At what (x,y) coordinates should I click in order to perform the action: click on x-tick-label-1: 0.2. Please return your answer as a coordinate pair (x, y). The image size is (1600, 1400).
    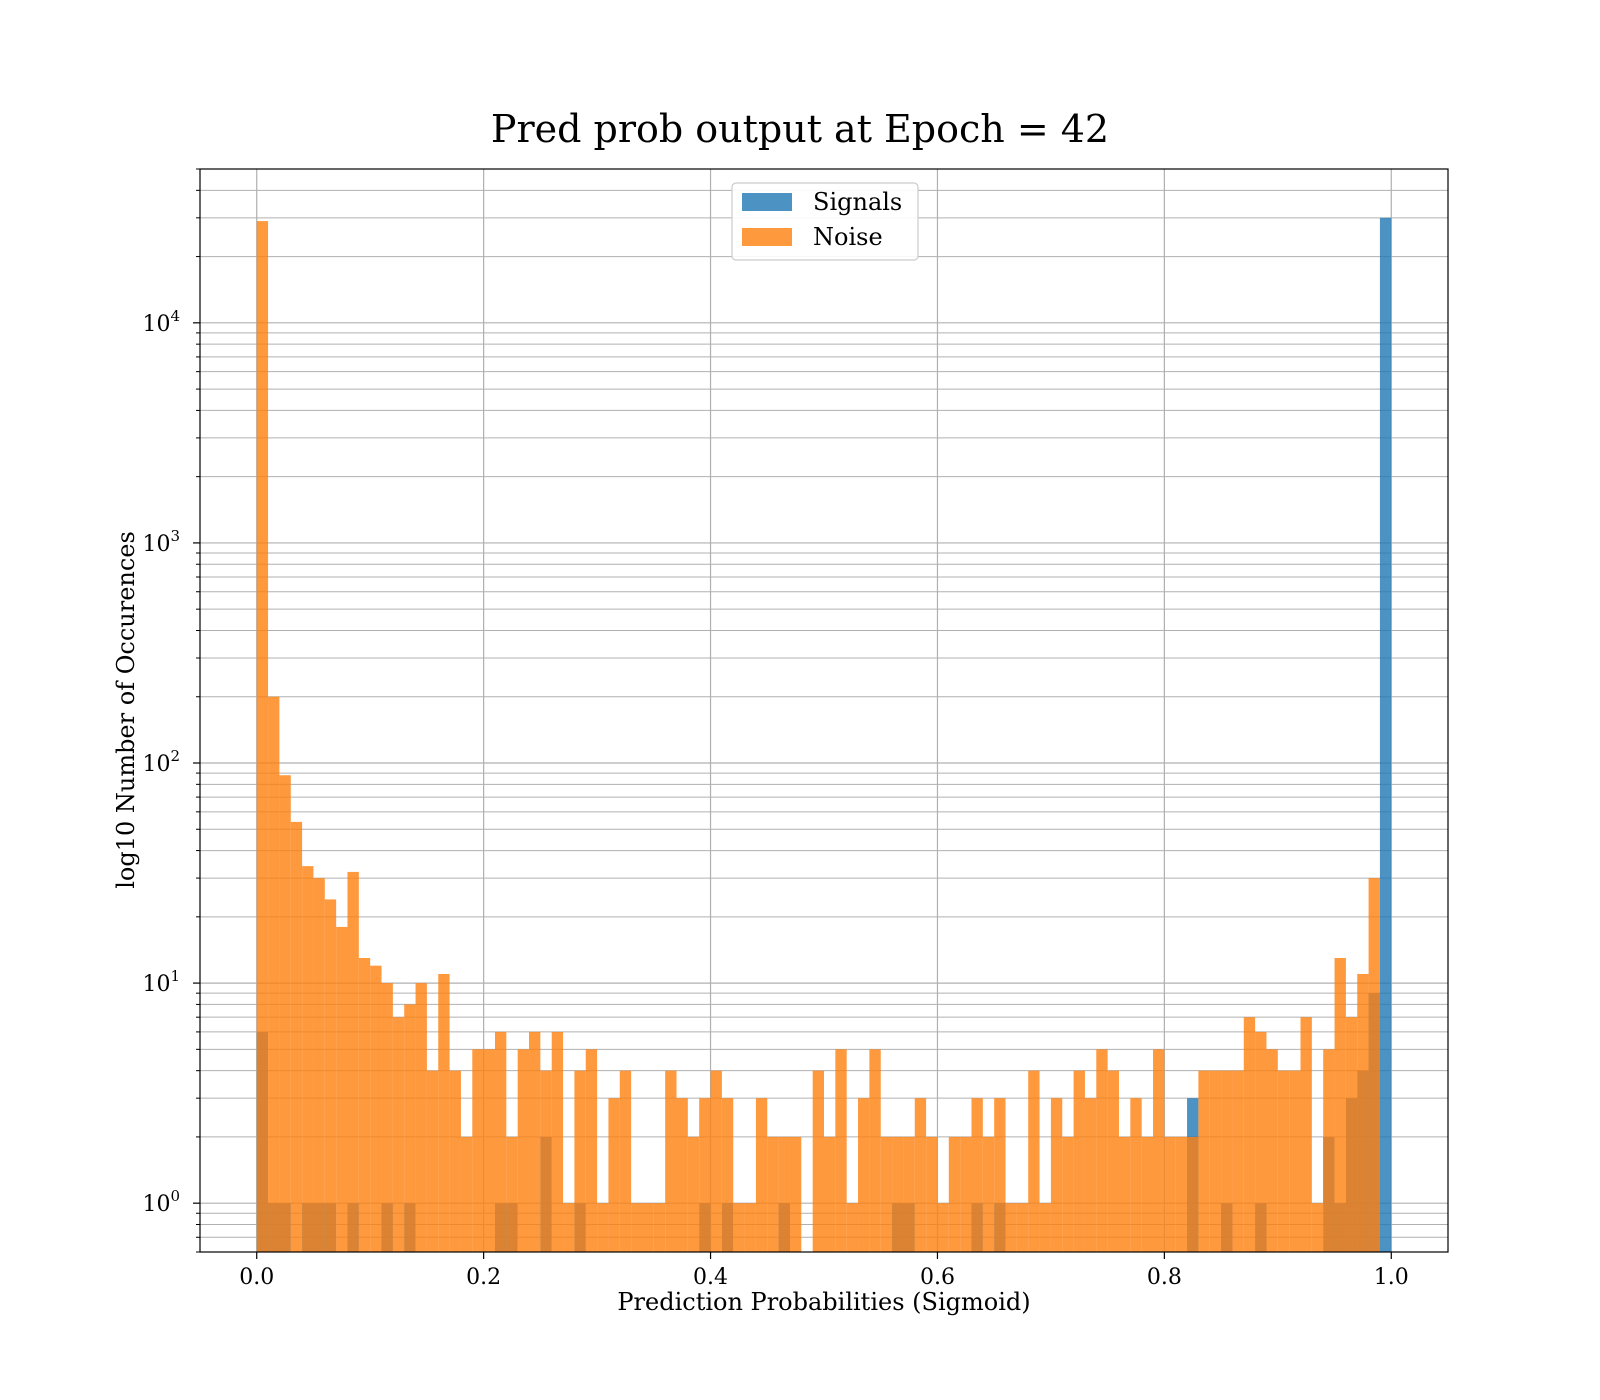
    Looking at the image, I should click on (483, 1277).